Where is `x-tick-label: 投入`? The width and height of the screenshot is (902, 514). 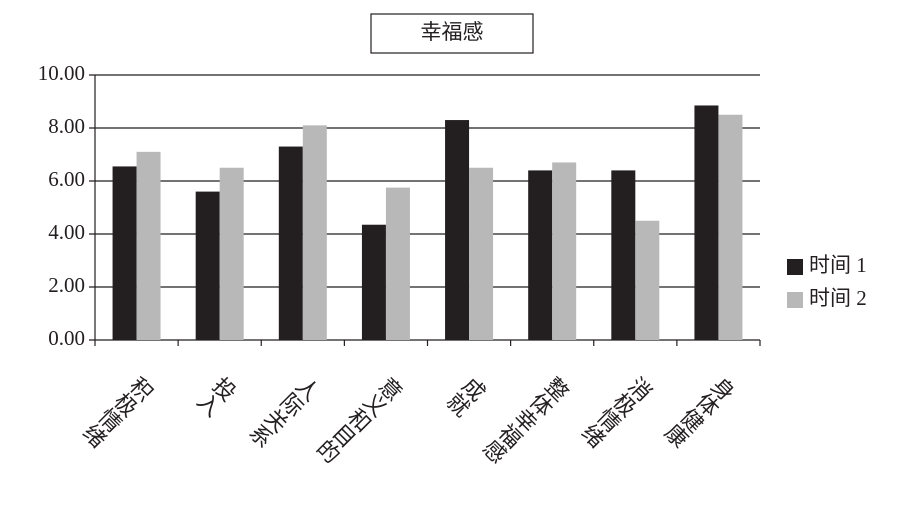
x-tick-label: 投入 is located at coordinates (216, 395).